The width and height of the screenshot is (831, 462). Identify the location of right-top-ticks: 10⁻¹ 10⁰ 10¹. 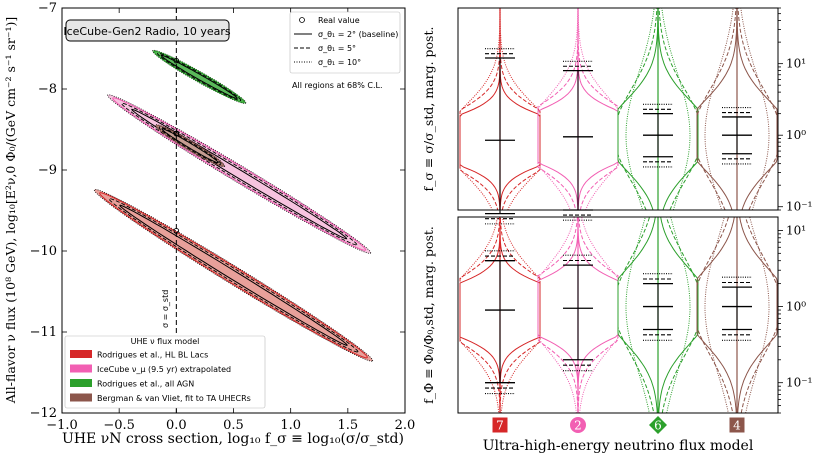
(795, 110).